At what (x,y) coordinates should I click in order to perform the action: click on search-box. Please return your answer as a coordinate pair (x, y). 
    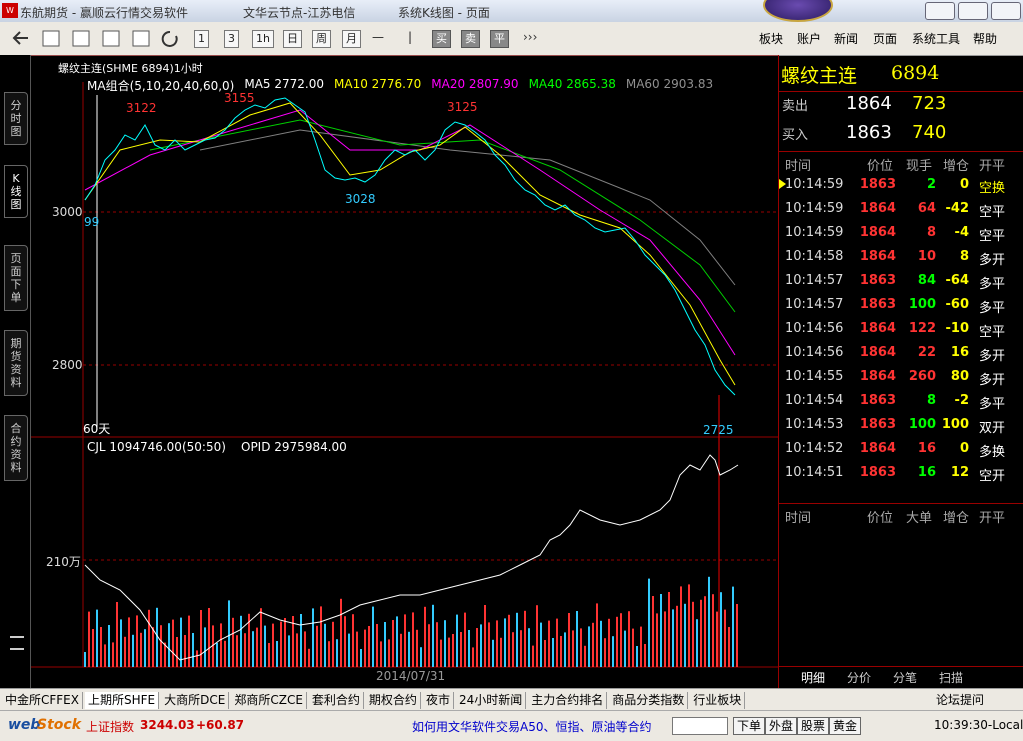
    Looking at the image, I should click on (700, 726).